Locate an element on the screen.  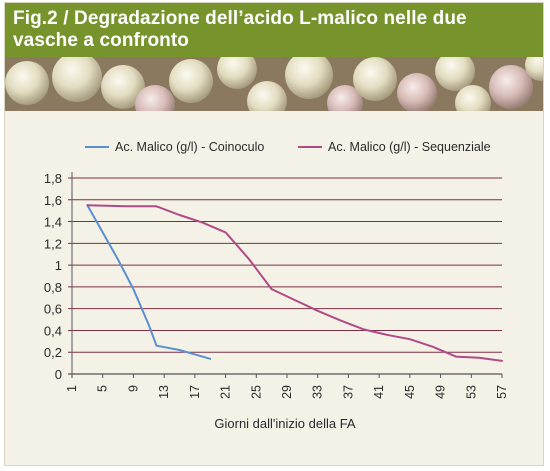
x-tick-label: 21 is located at coordinates (226, 392).